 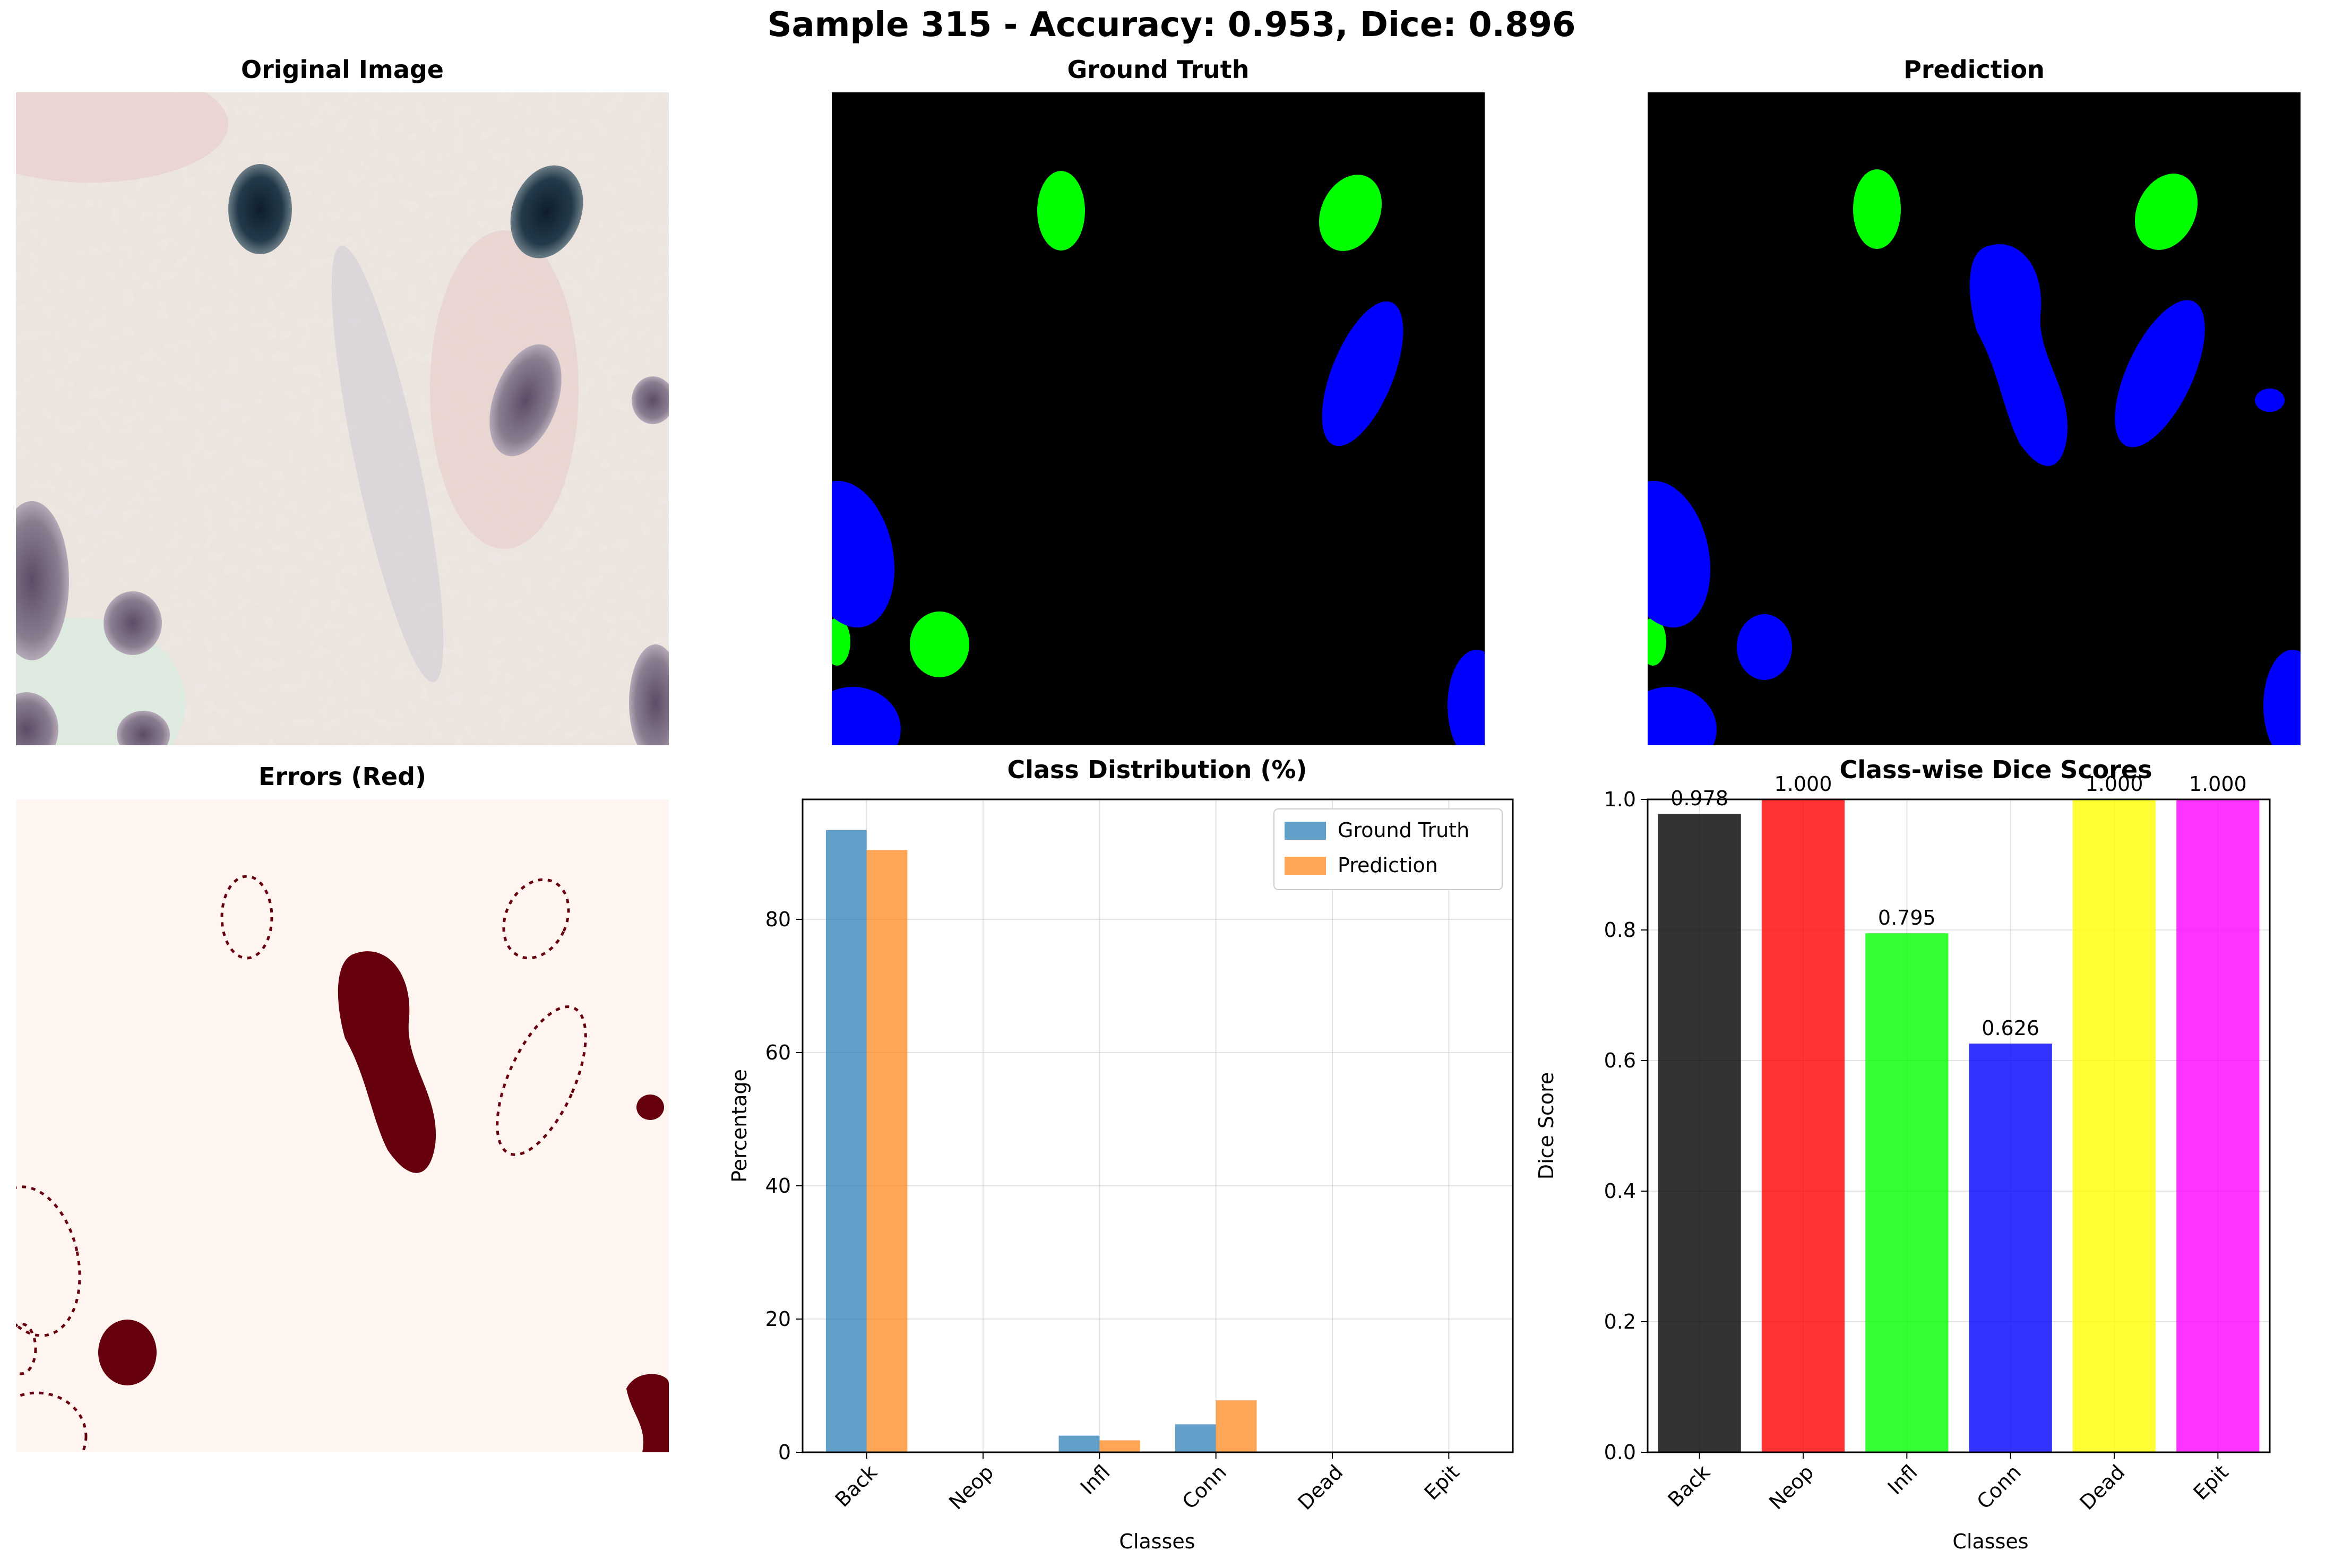 What do you see at coordinates (1158, 70) in the screenshot?
I see `ground-truth-title: Ground Truth` at bounding box center [1158, 70].